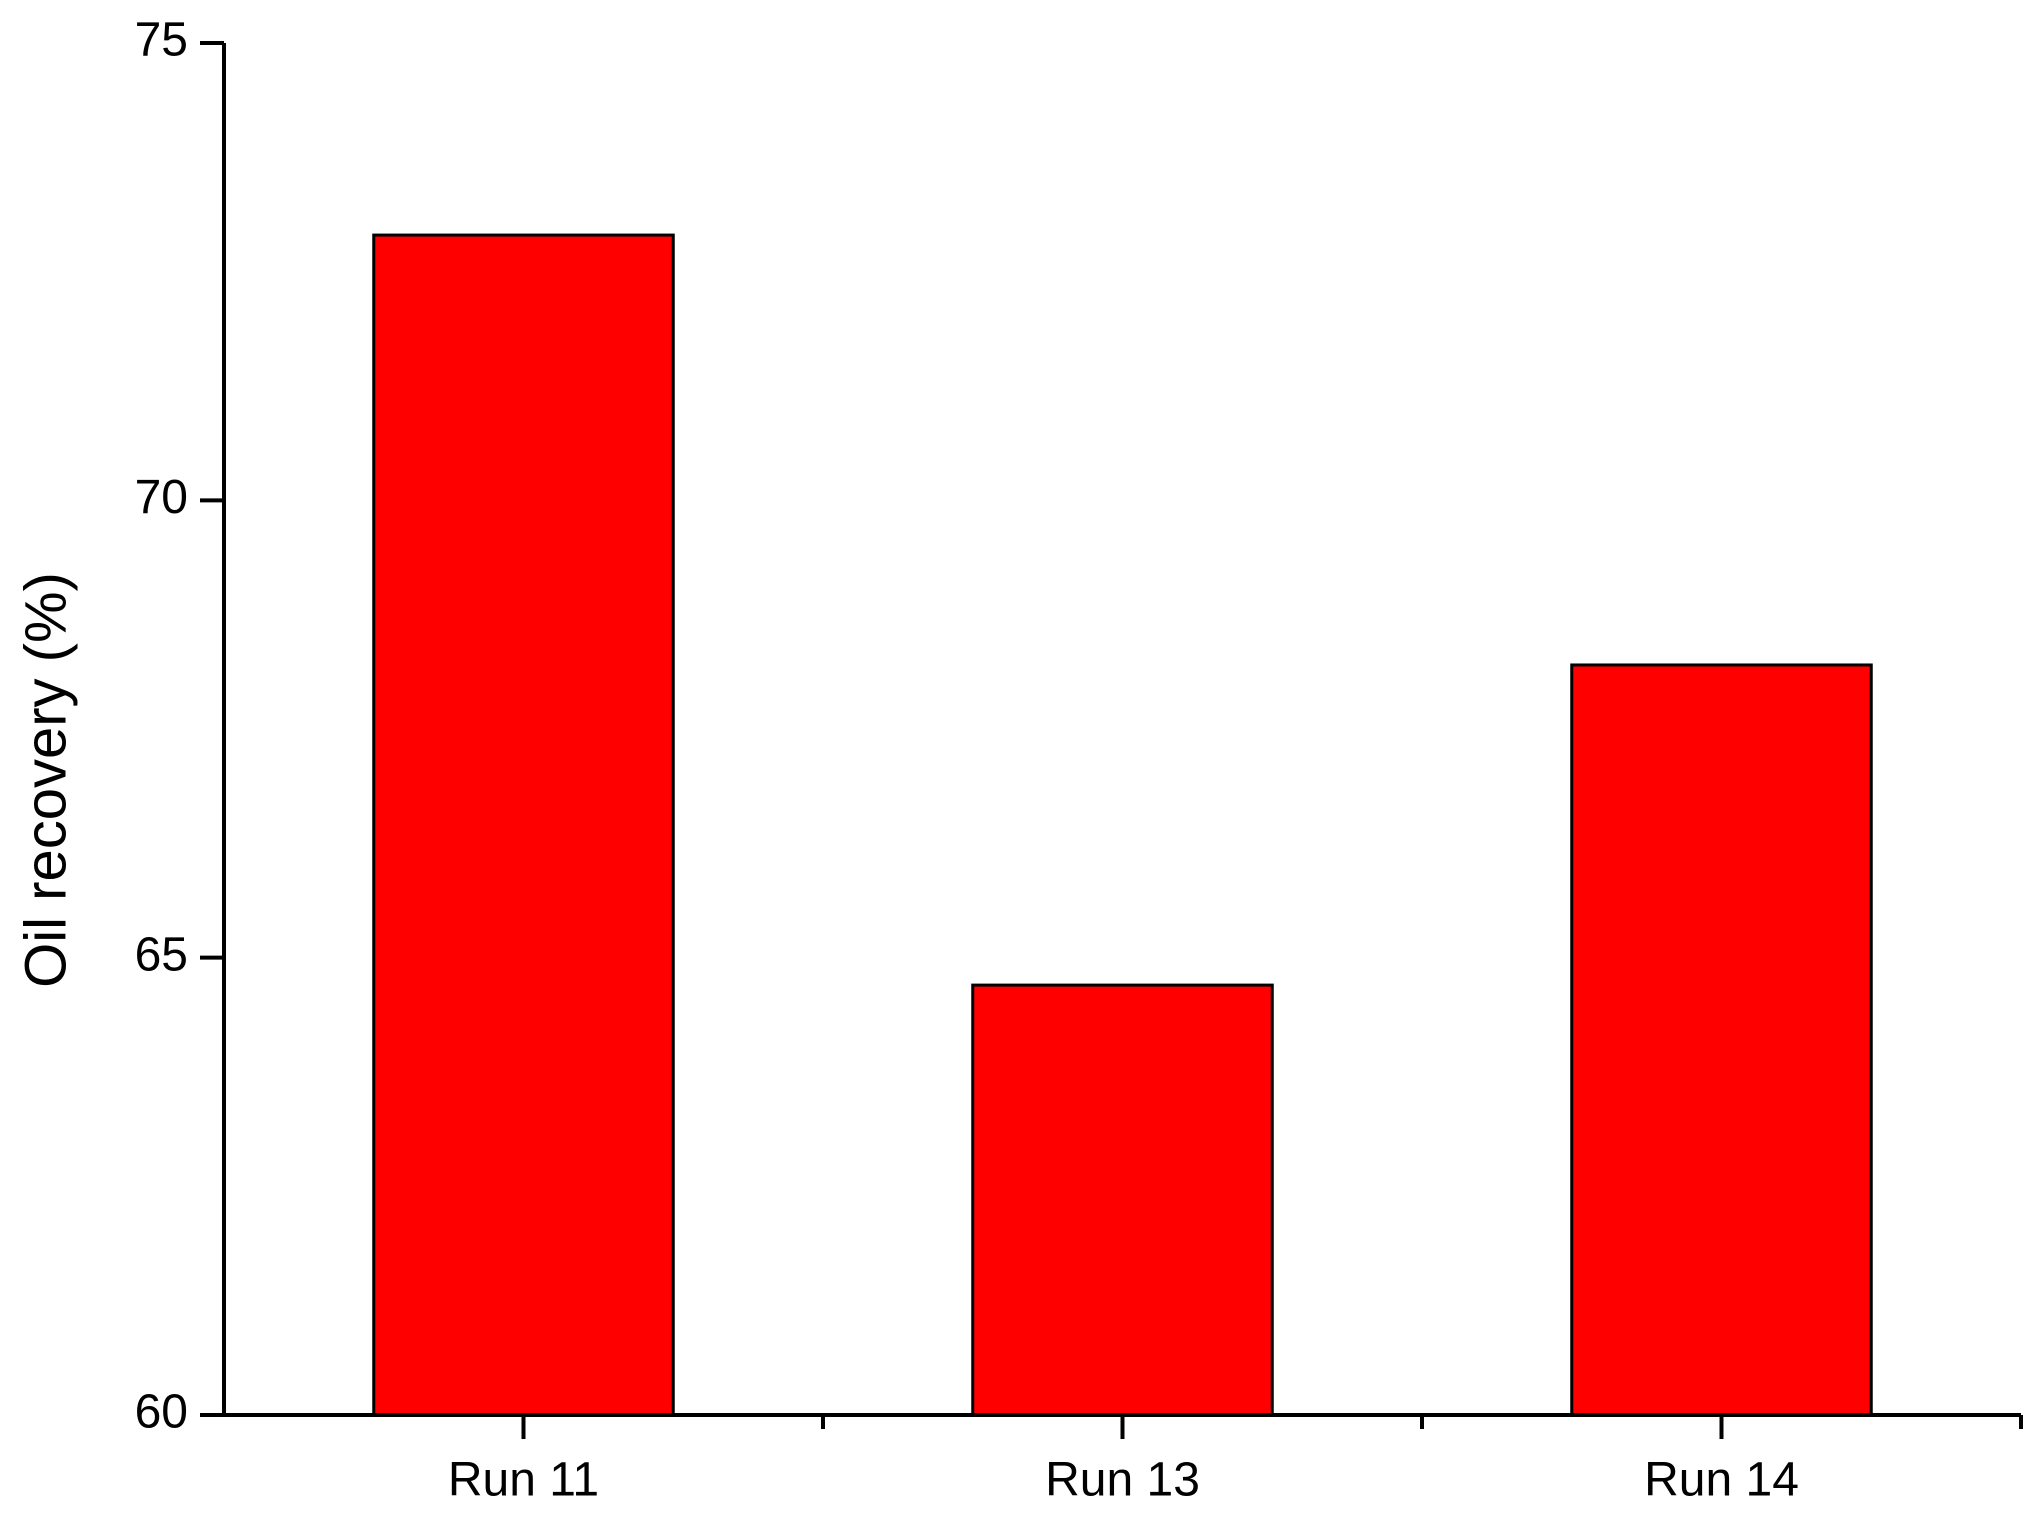  Describe the element at coordinates (161, 40) in the screenshot. I see `y-tick-label: 75` at that location.